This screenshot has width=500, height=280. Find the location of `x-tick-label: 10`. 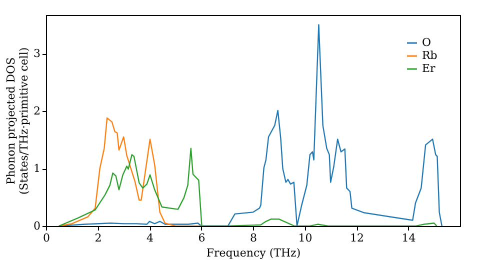

x-tick-label: 10 is located at coordinates (305, 238).